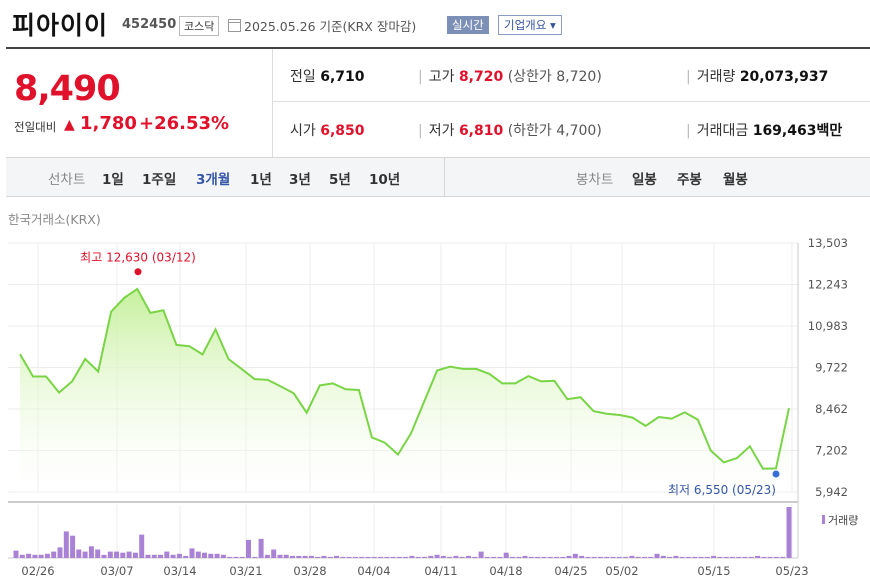 The width and height of the screenshot is (870, 584). I want to click on realtime-button: 실시간, so click(468, 25).